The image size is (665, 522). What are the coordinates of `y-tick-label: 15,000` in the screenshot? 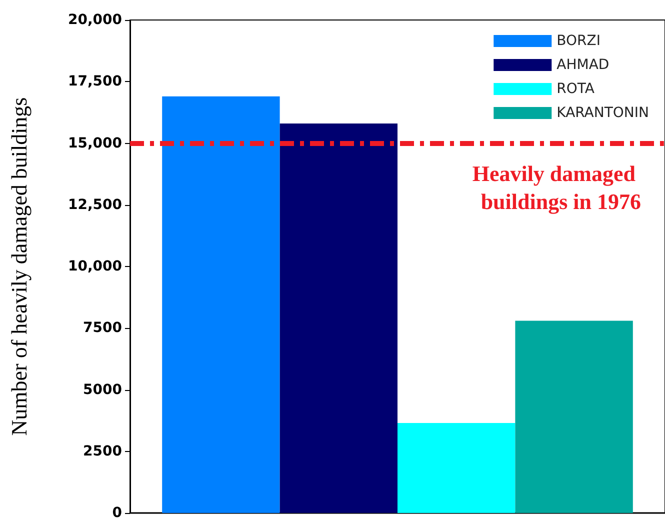 It's located at (95, 143).